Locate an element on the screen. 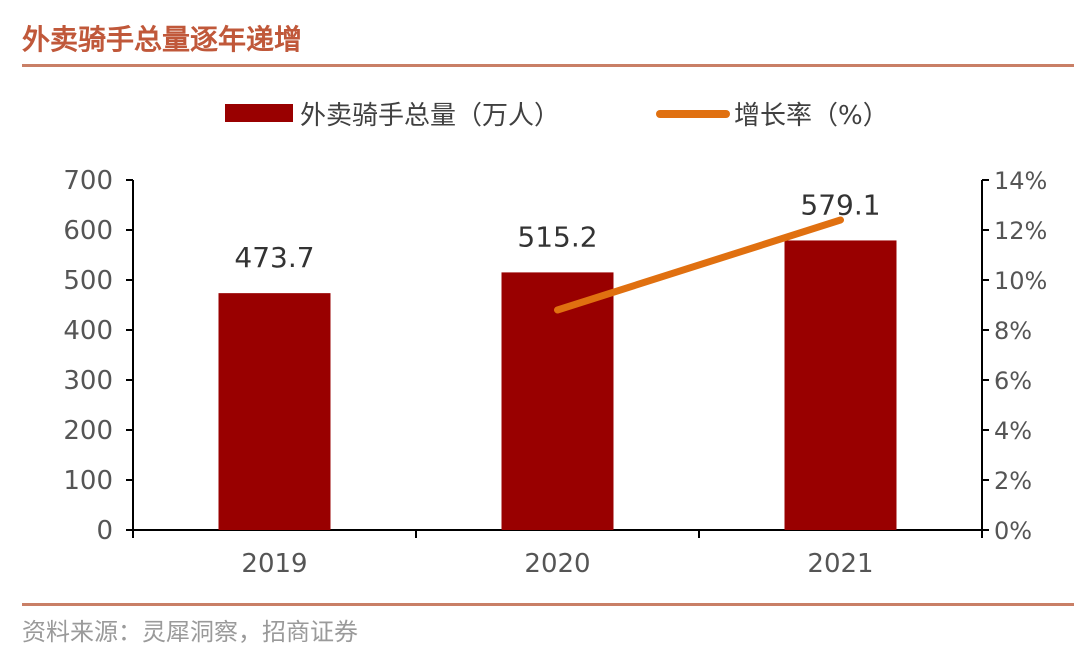 Image resolution: width=1080 pixels, height=658 pixels. line-series is located at coordinates (699, 265).